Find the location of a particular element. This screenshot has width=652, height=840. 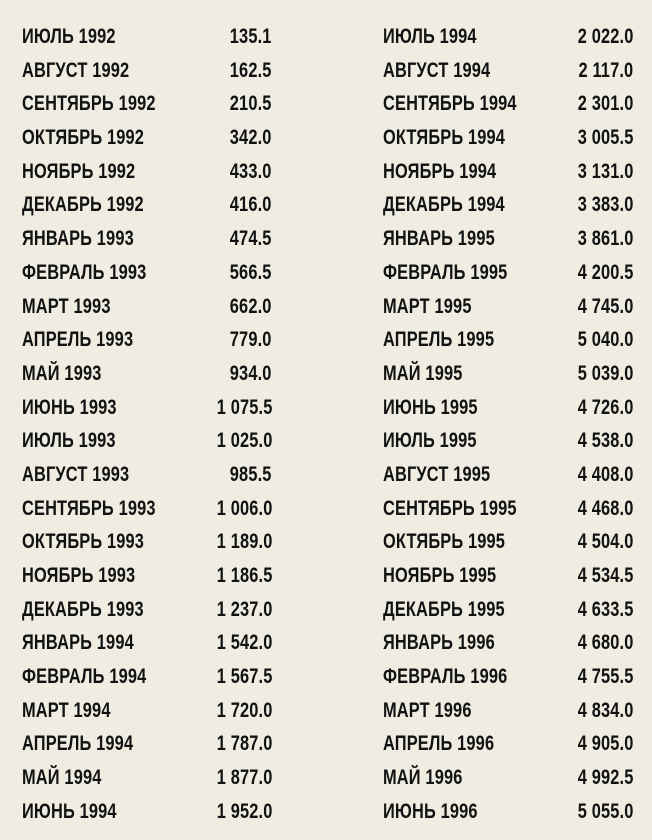

month-label: СЕНТЯБРЬ 1992 is located at coordinates (89, 104).